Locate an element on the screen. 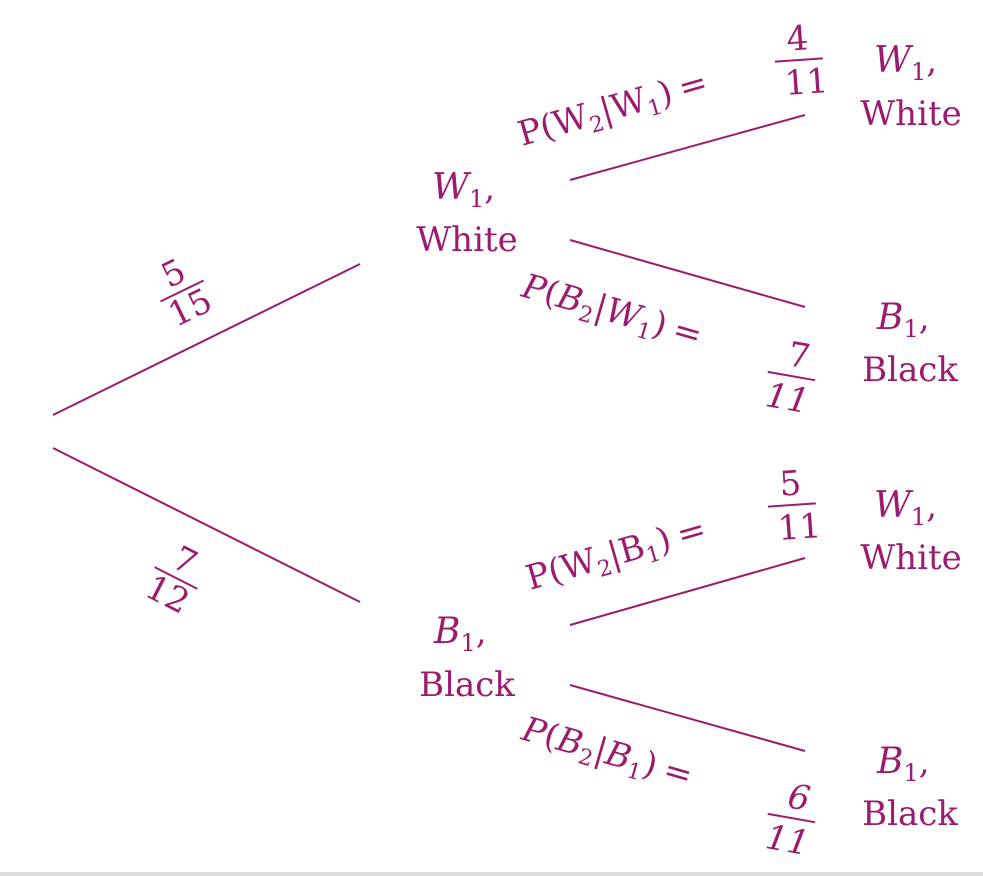 This screenshot has width=983, height=876. label-white-white: P(W2|W1)= is located at coordinates (613, 110).